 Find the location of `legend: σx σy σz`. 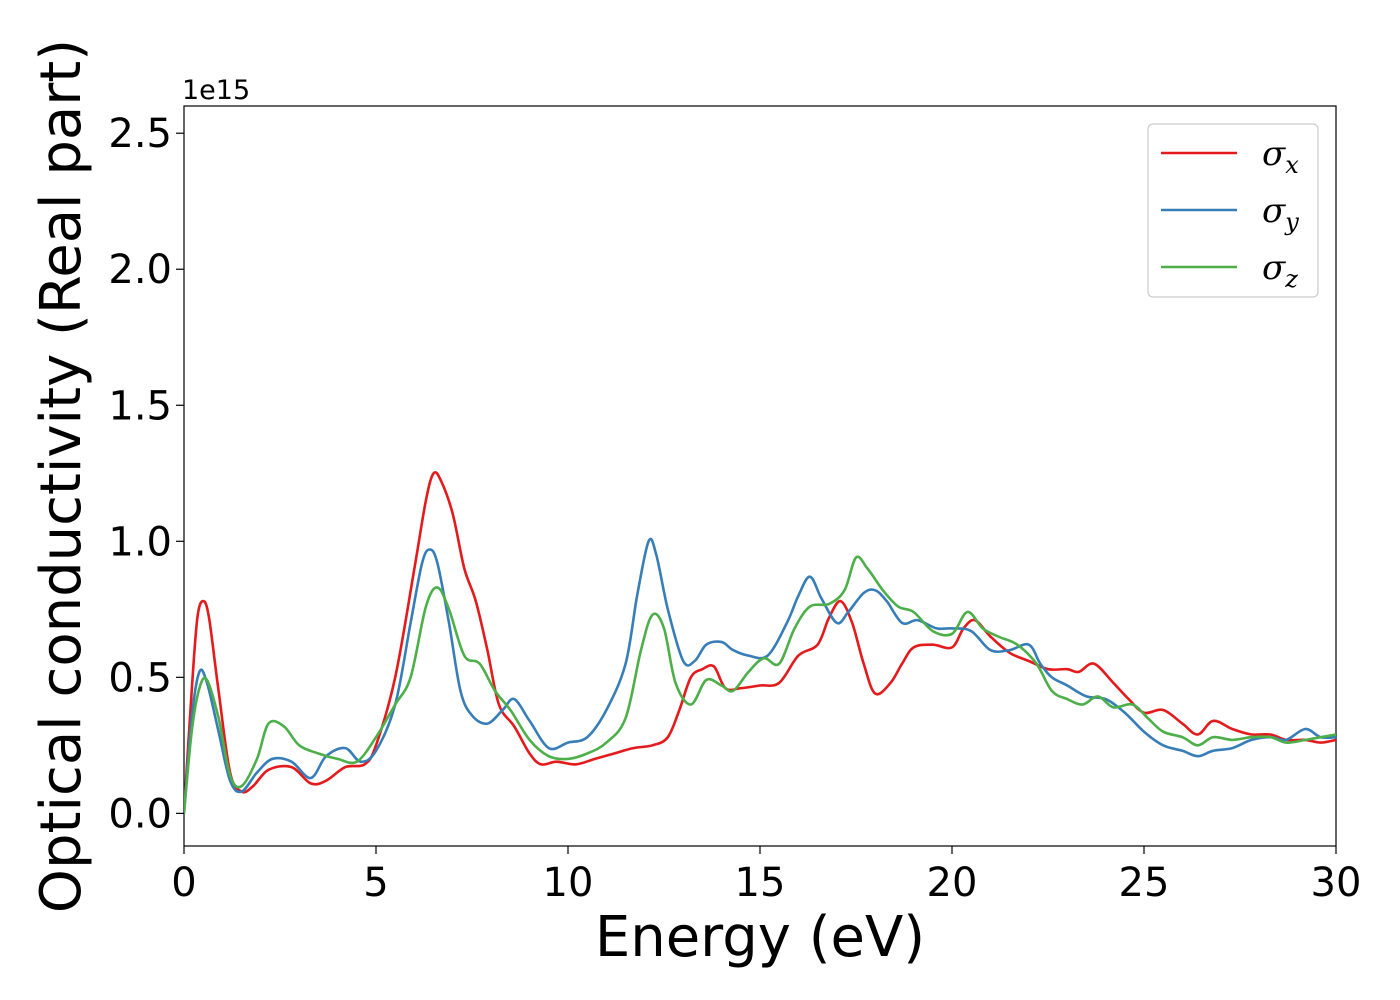

legend: σx σy σz is located at coordinates (1233, 210).